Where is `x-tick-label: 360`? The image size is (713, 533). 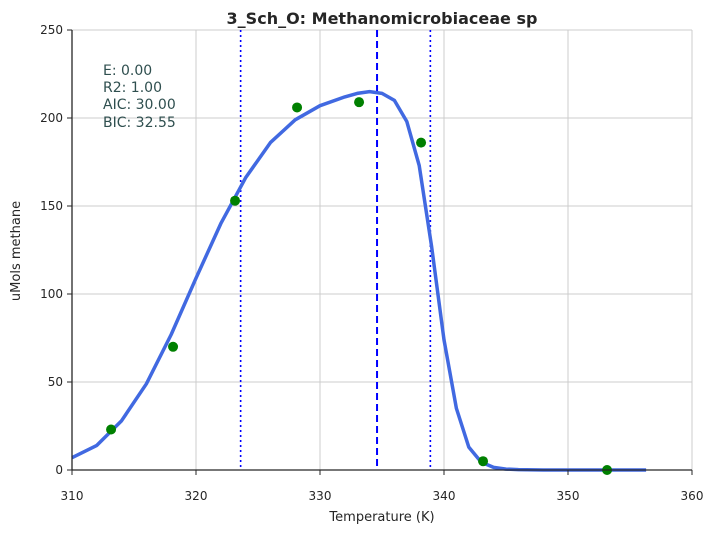
x-tick-label: 360 is located at coordinates (692, 496).